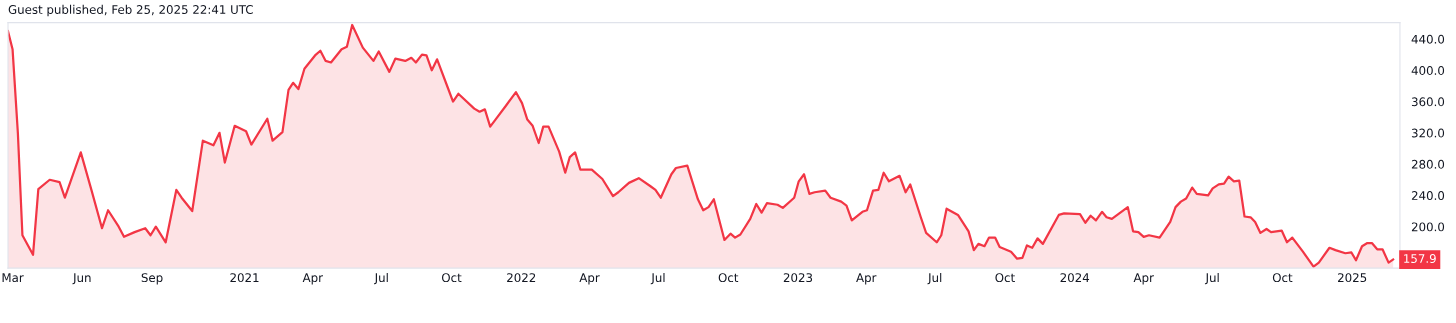 The width and height of the screenshot is (1456, 323). I want to click on chart-title: Guest published, Feb 25, 2025 22:41 UTC, so click(130, 10).